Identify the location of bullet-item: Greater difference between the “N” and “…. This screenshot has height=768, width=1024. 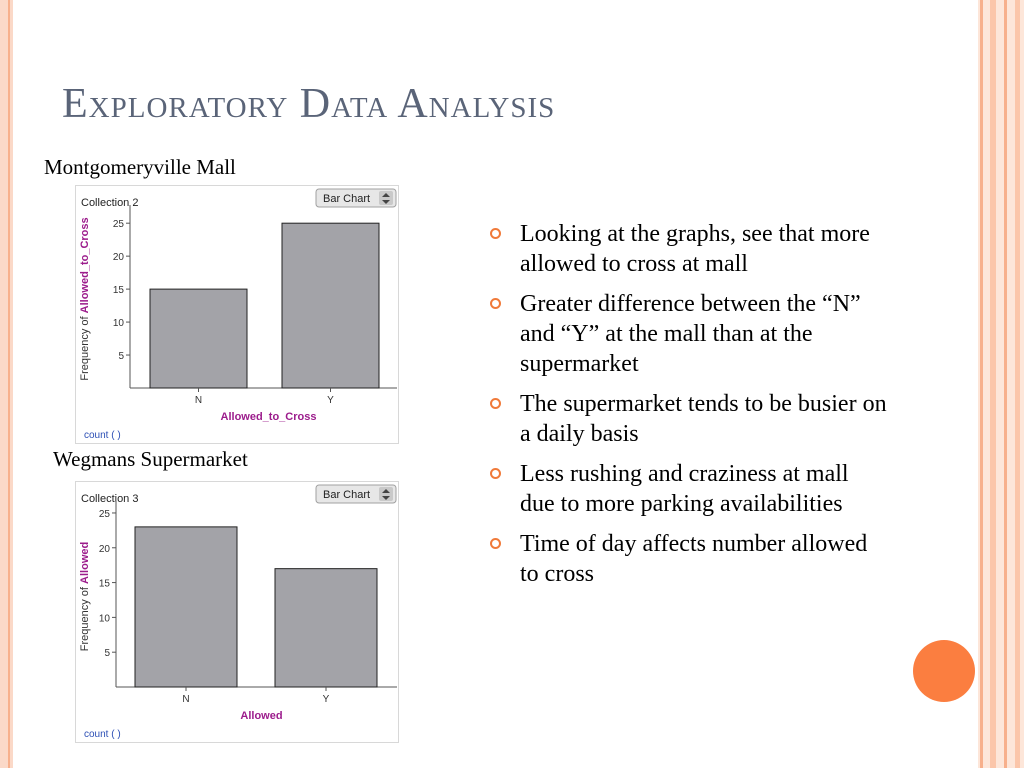
(688, 334).